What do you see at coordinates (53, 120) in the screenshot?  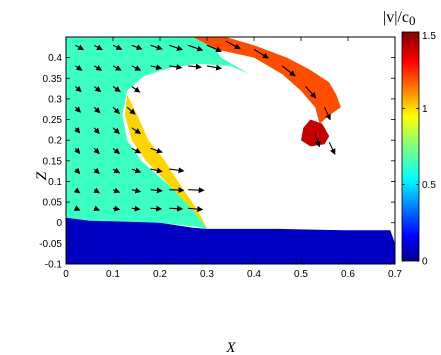 I see `y-tick-label: 0.25` at bounding box center [53, 120].